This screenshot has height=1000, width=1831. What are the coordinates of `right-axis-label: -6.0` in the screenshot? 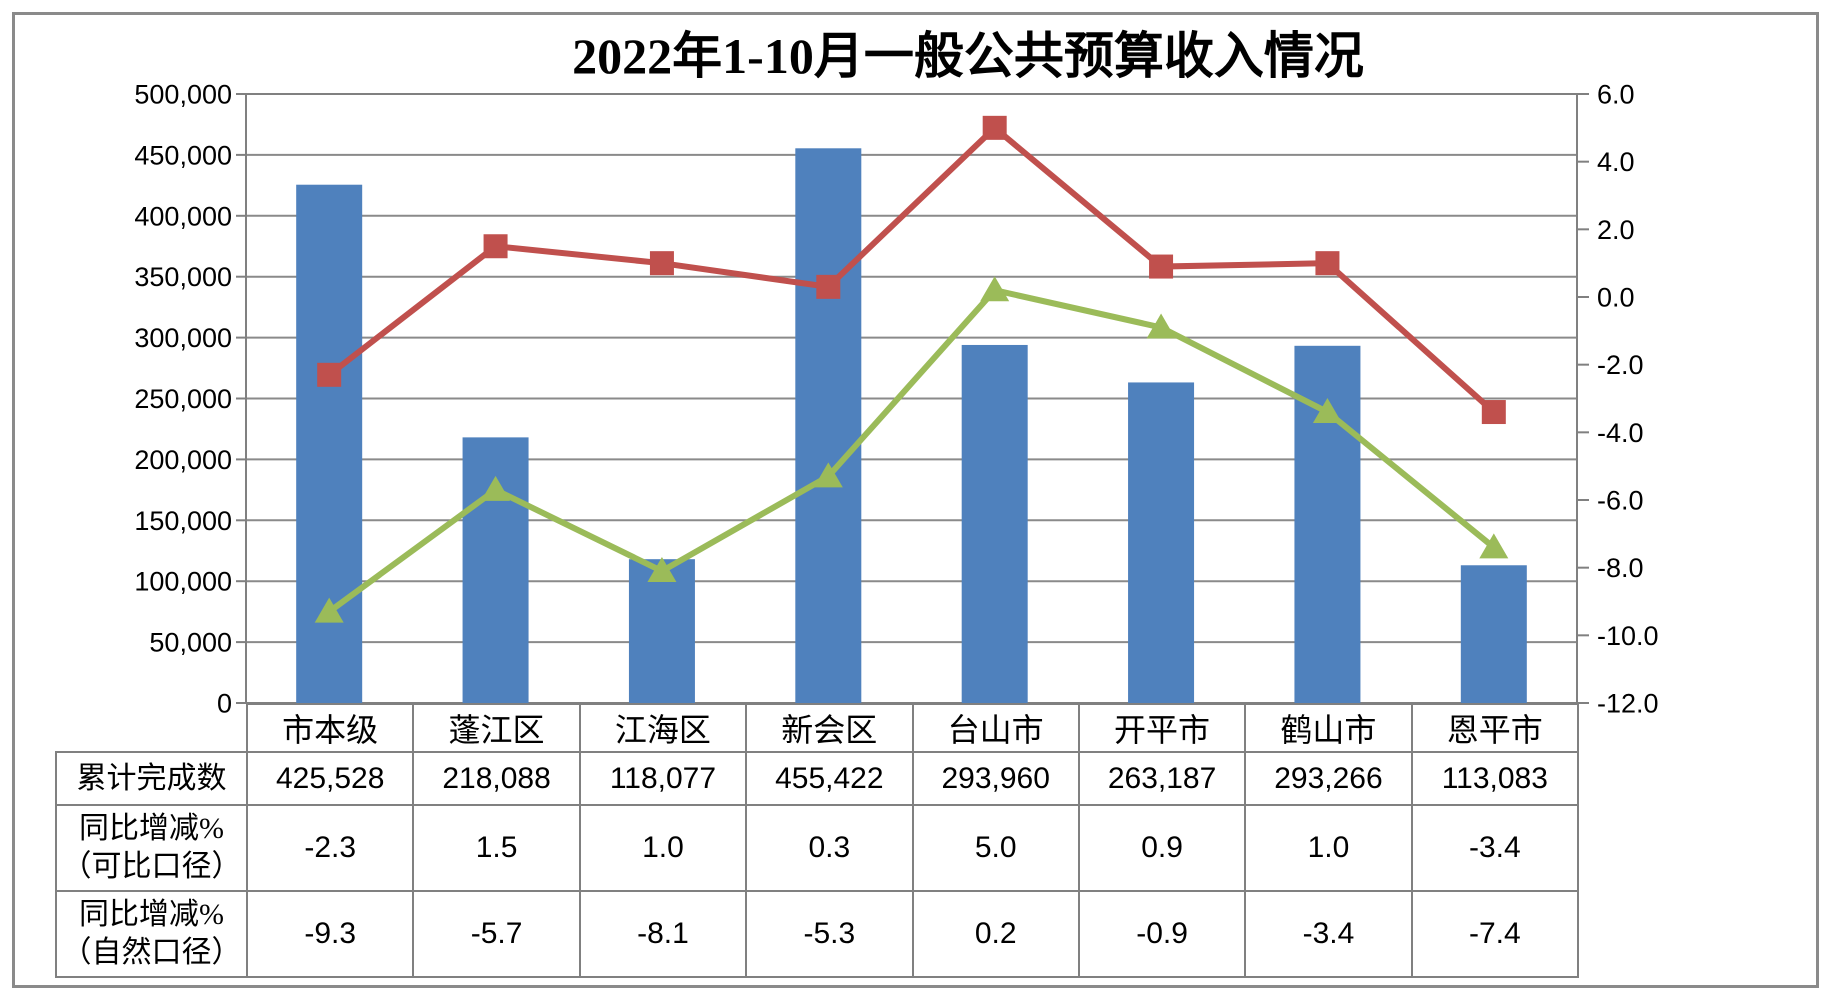 It's located at (1620, 500).